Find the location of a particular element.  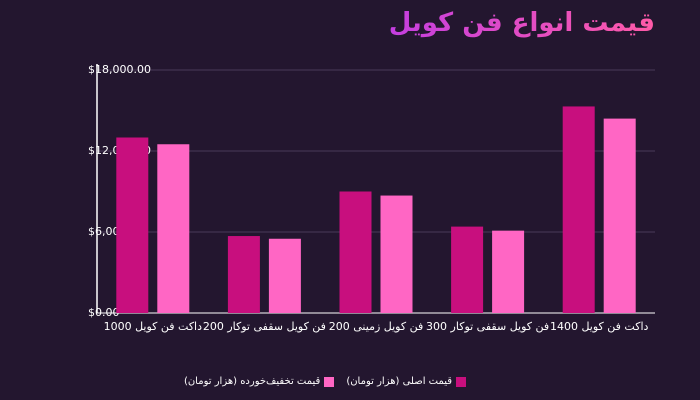

x-tick-label: داکت فن کویل 1400 is located at coordinates (599, 326).